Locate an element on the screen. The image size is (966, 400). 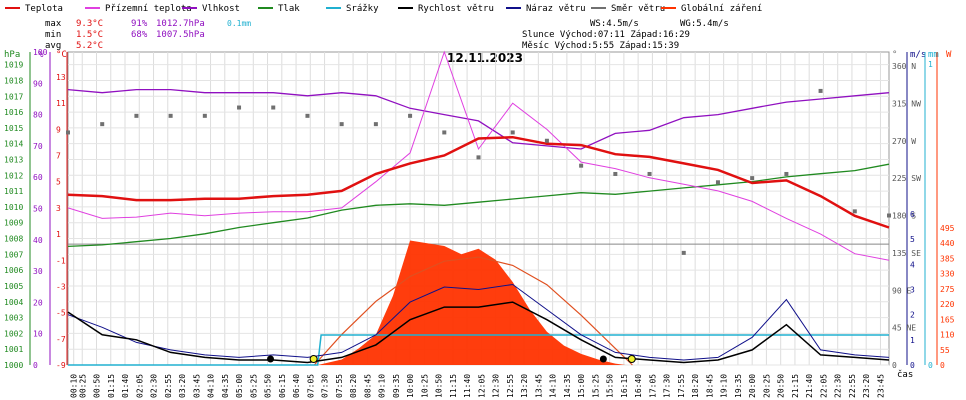
hpa-tick-label: 1001 is located at coordinates (13, 349).